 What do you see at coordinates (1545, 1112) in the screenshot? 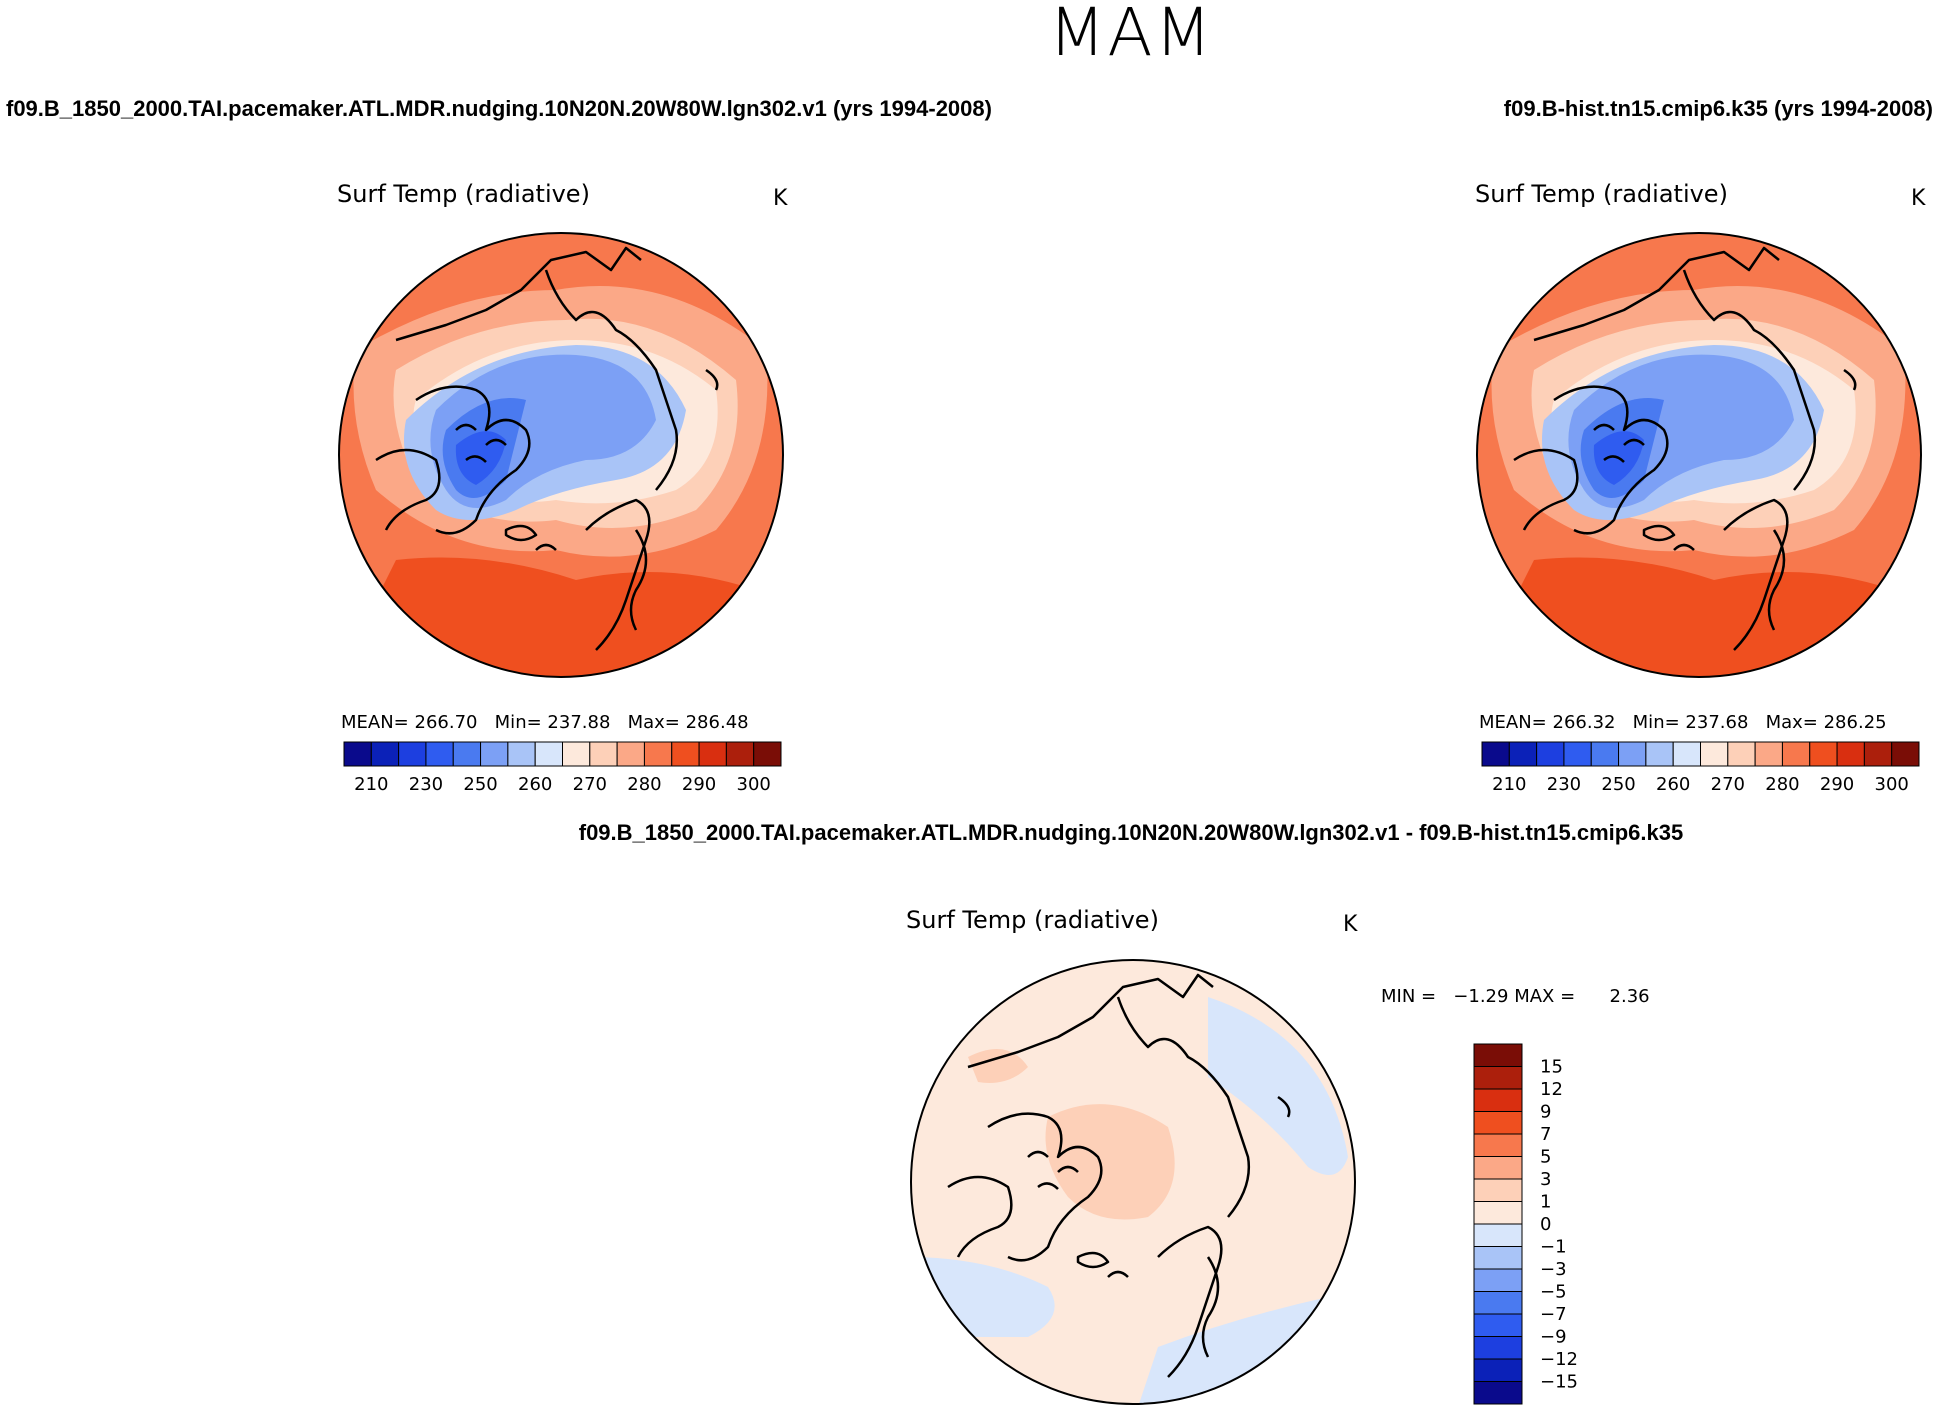
I see `colorbar-tick-label: 9` at bounding box center [1545, 1112].